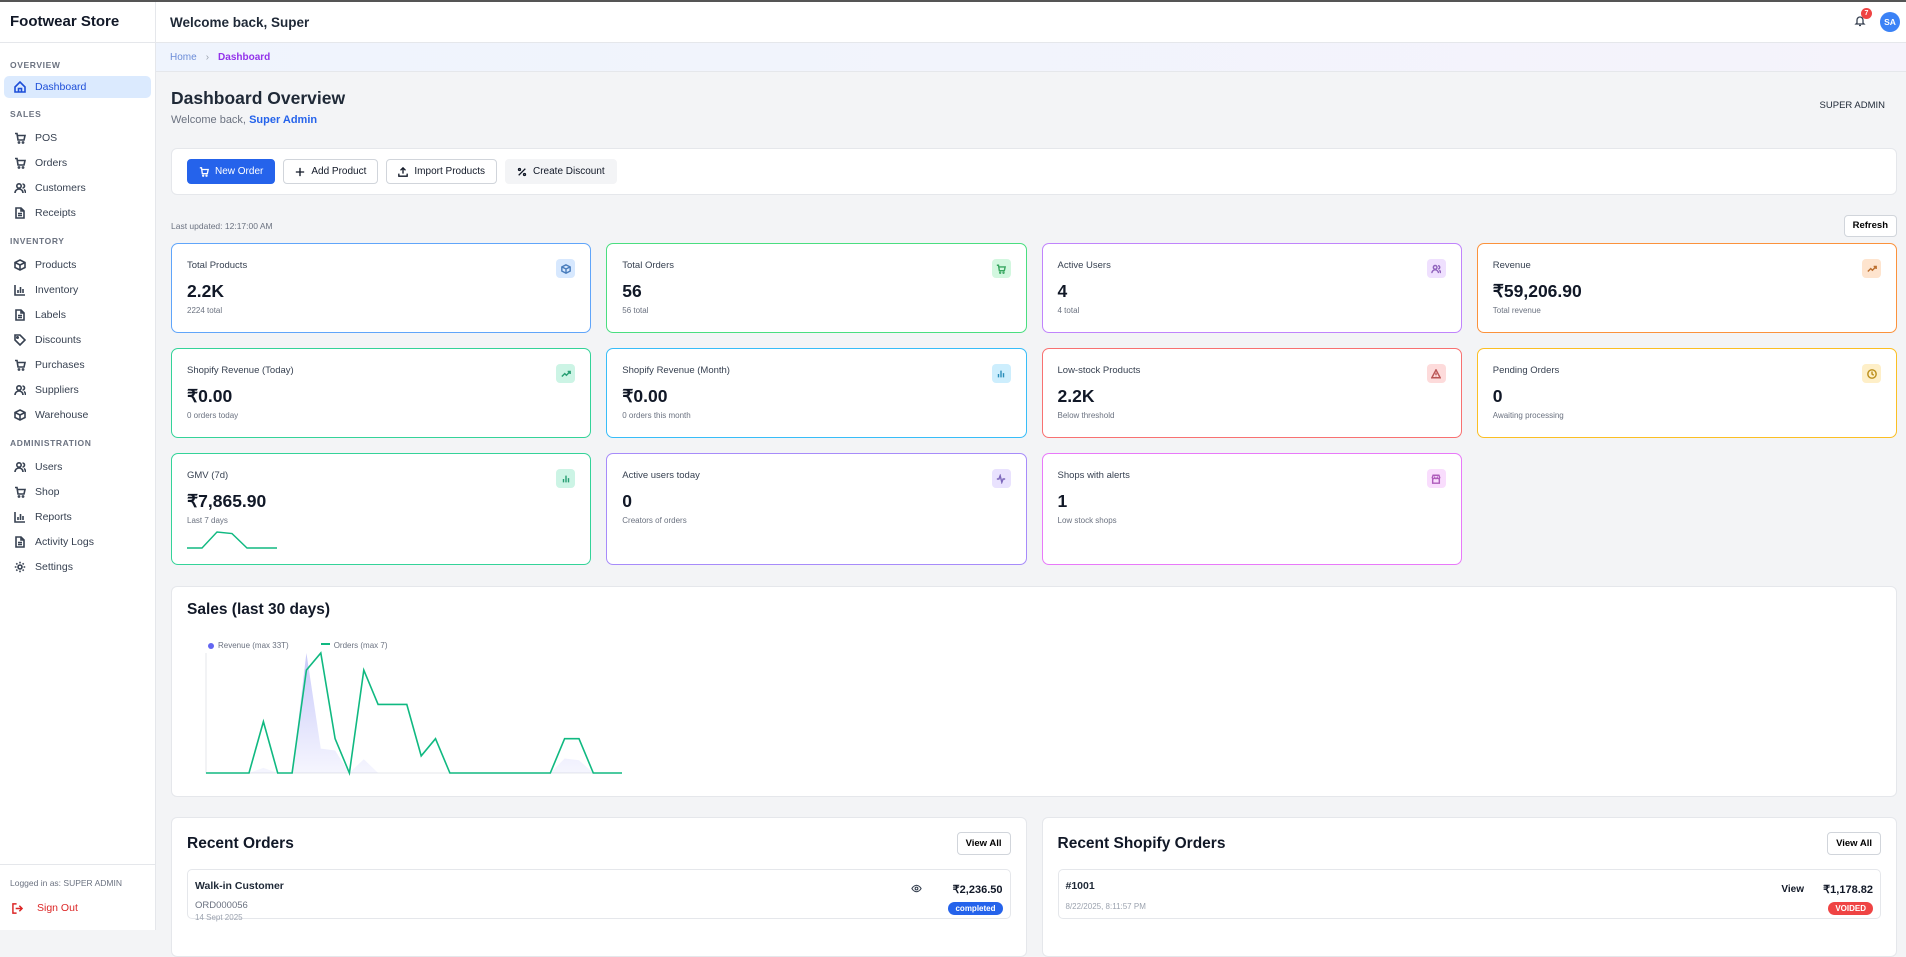  What do you see at coordinates (1528, 415) in the screenshot?
I see `stat-subtext: Awaiting processing` at bounding box center [1528, 415].